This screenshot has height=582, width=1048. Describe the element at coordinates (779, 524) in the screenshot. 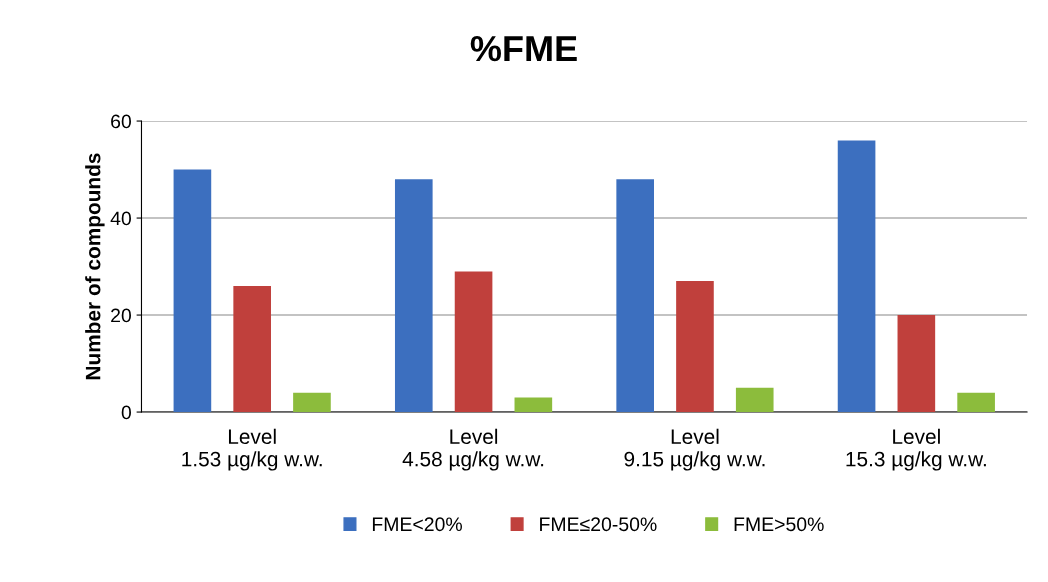

I see `legend-label: FME>50%` at that location.